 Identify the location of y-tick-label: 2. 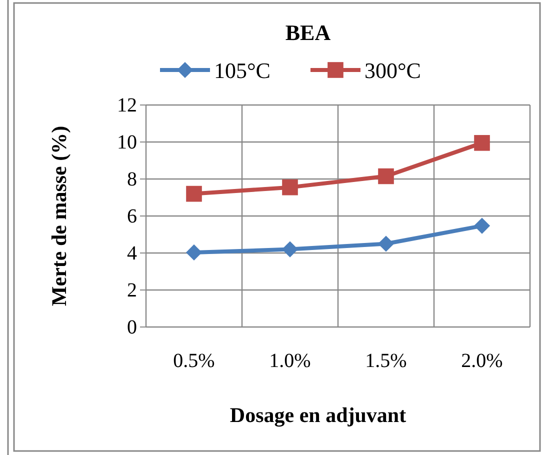
(132, 290).